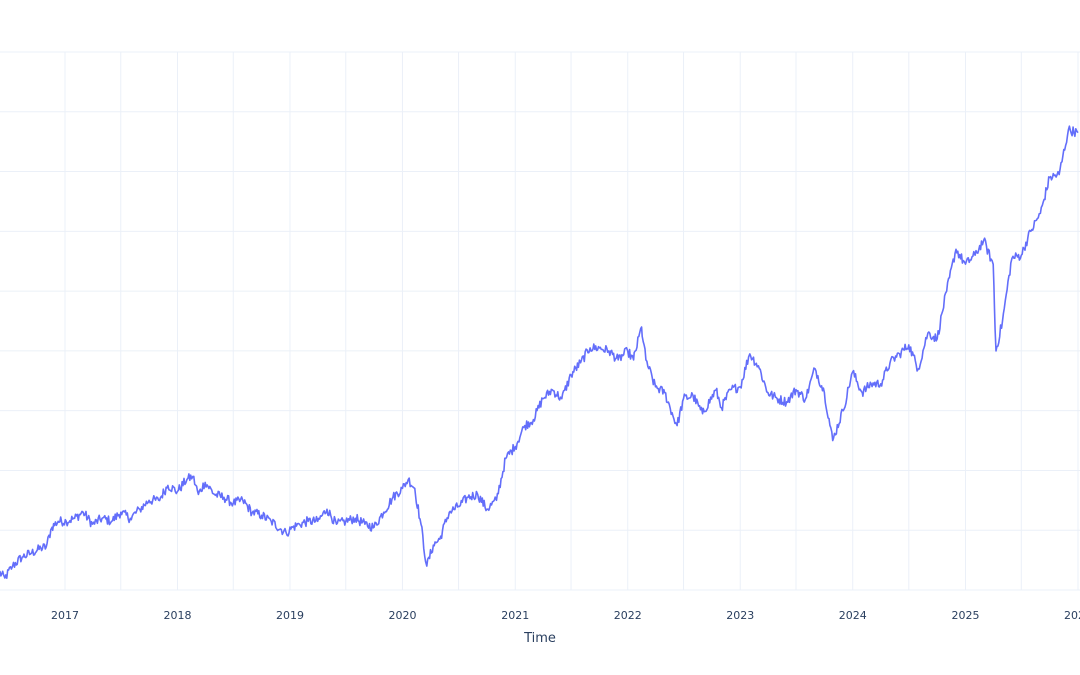 This screenshot has height=675, width=1080. What do you see at coordinates (628, 615) in the screenshot?
I see `x-tick-label: 2022` at bounding box center [628, 615].